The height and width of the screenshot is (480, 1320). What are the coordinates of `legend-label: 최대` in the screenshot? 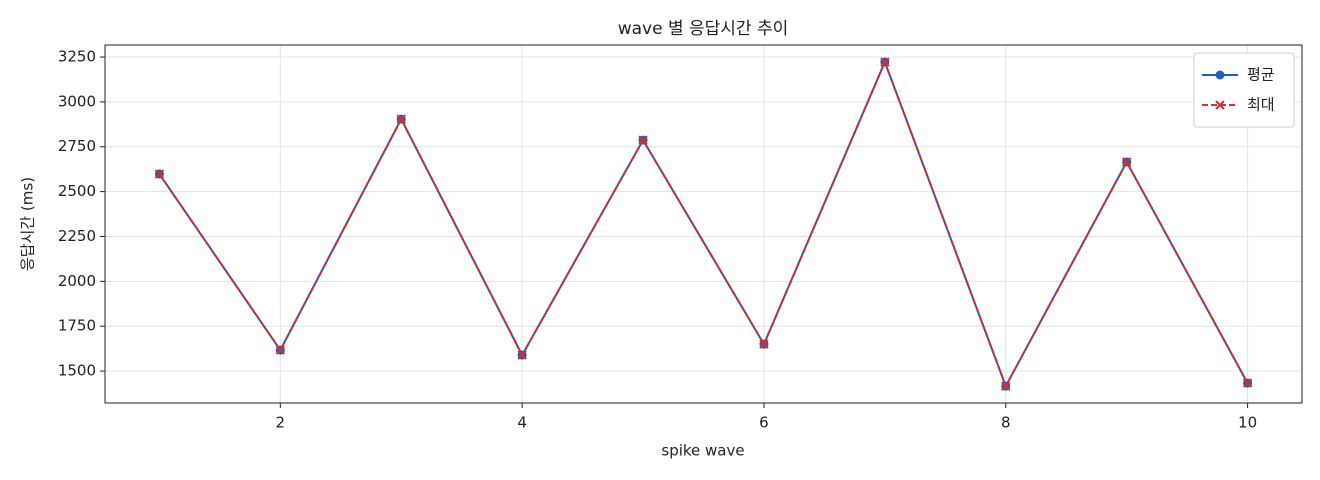 It's located at (1261, 105).